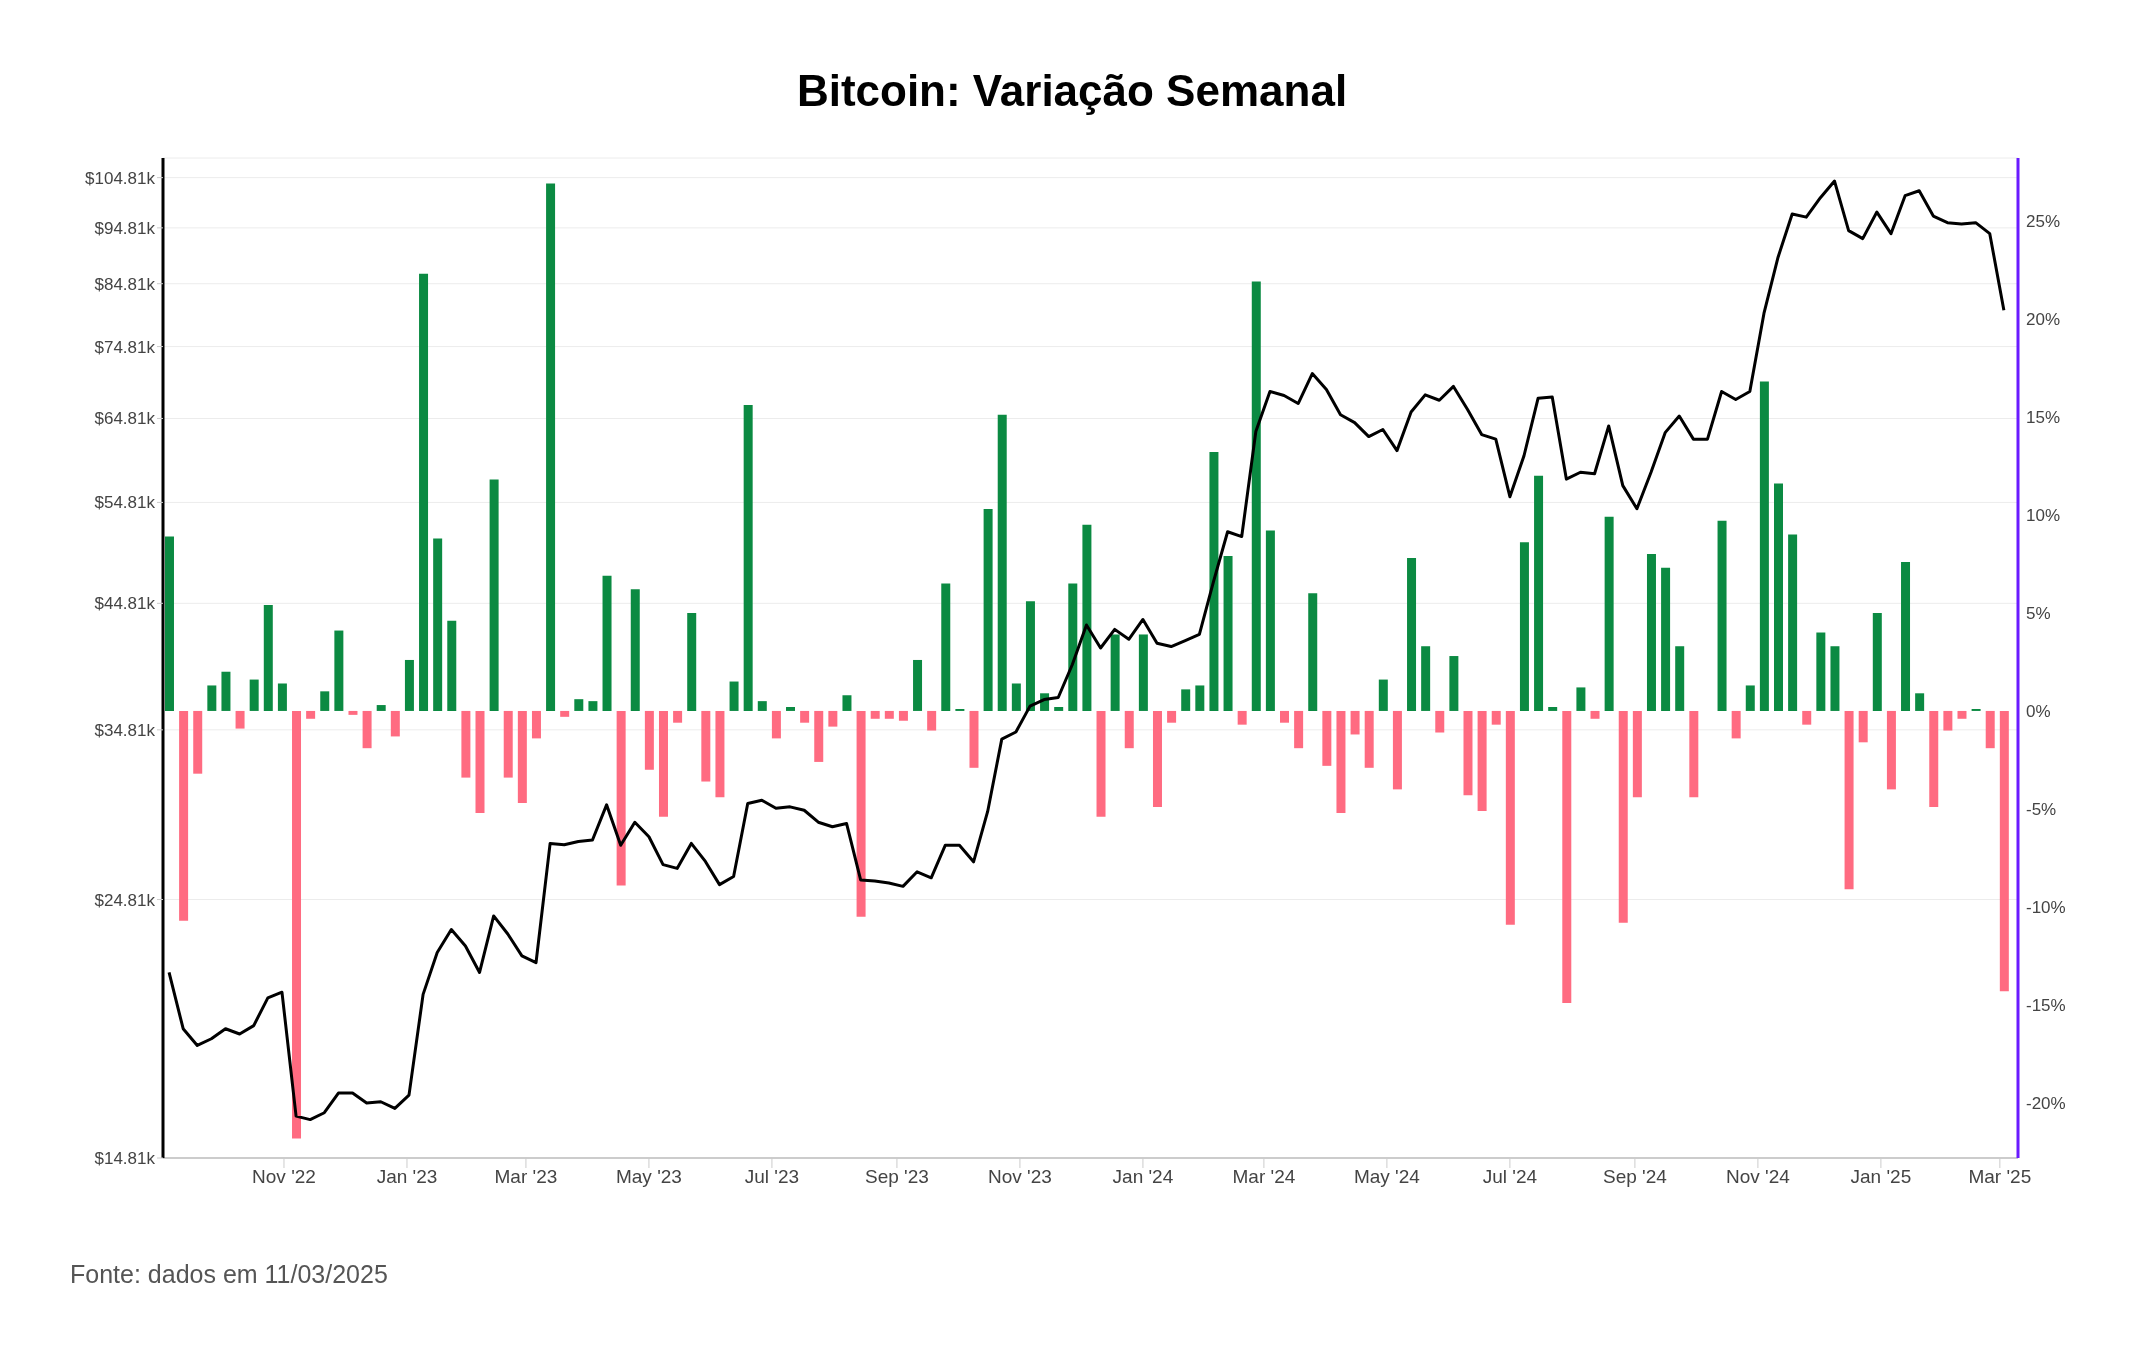  Describe the element at coordinates (125, 228) in the screenshot. I see `y-tick-label: $94.81k` at that location.